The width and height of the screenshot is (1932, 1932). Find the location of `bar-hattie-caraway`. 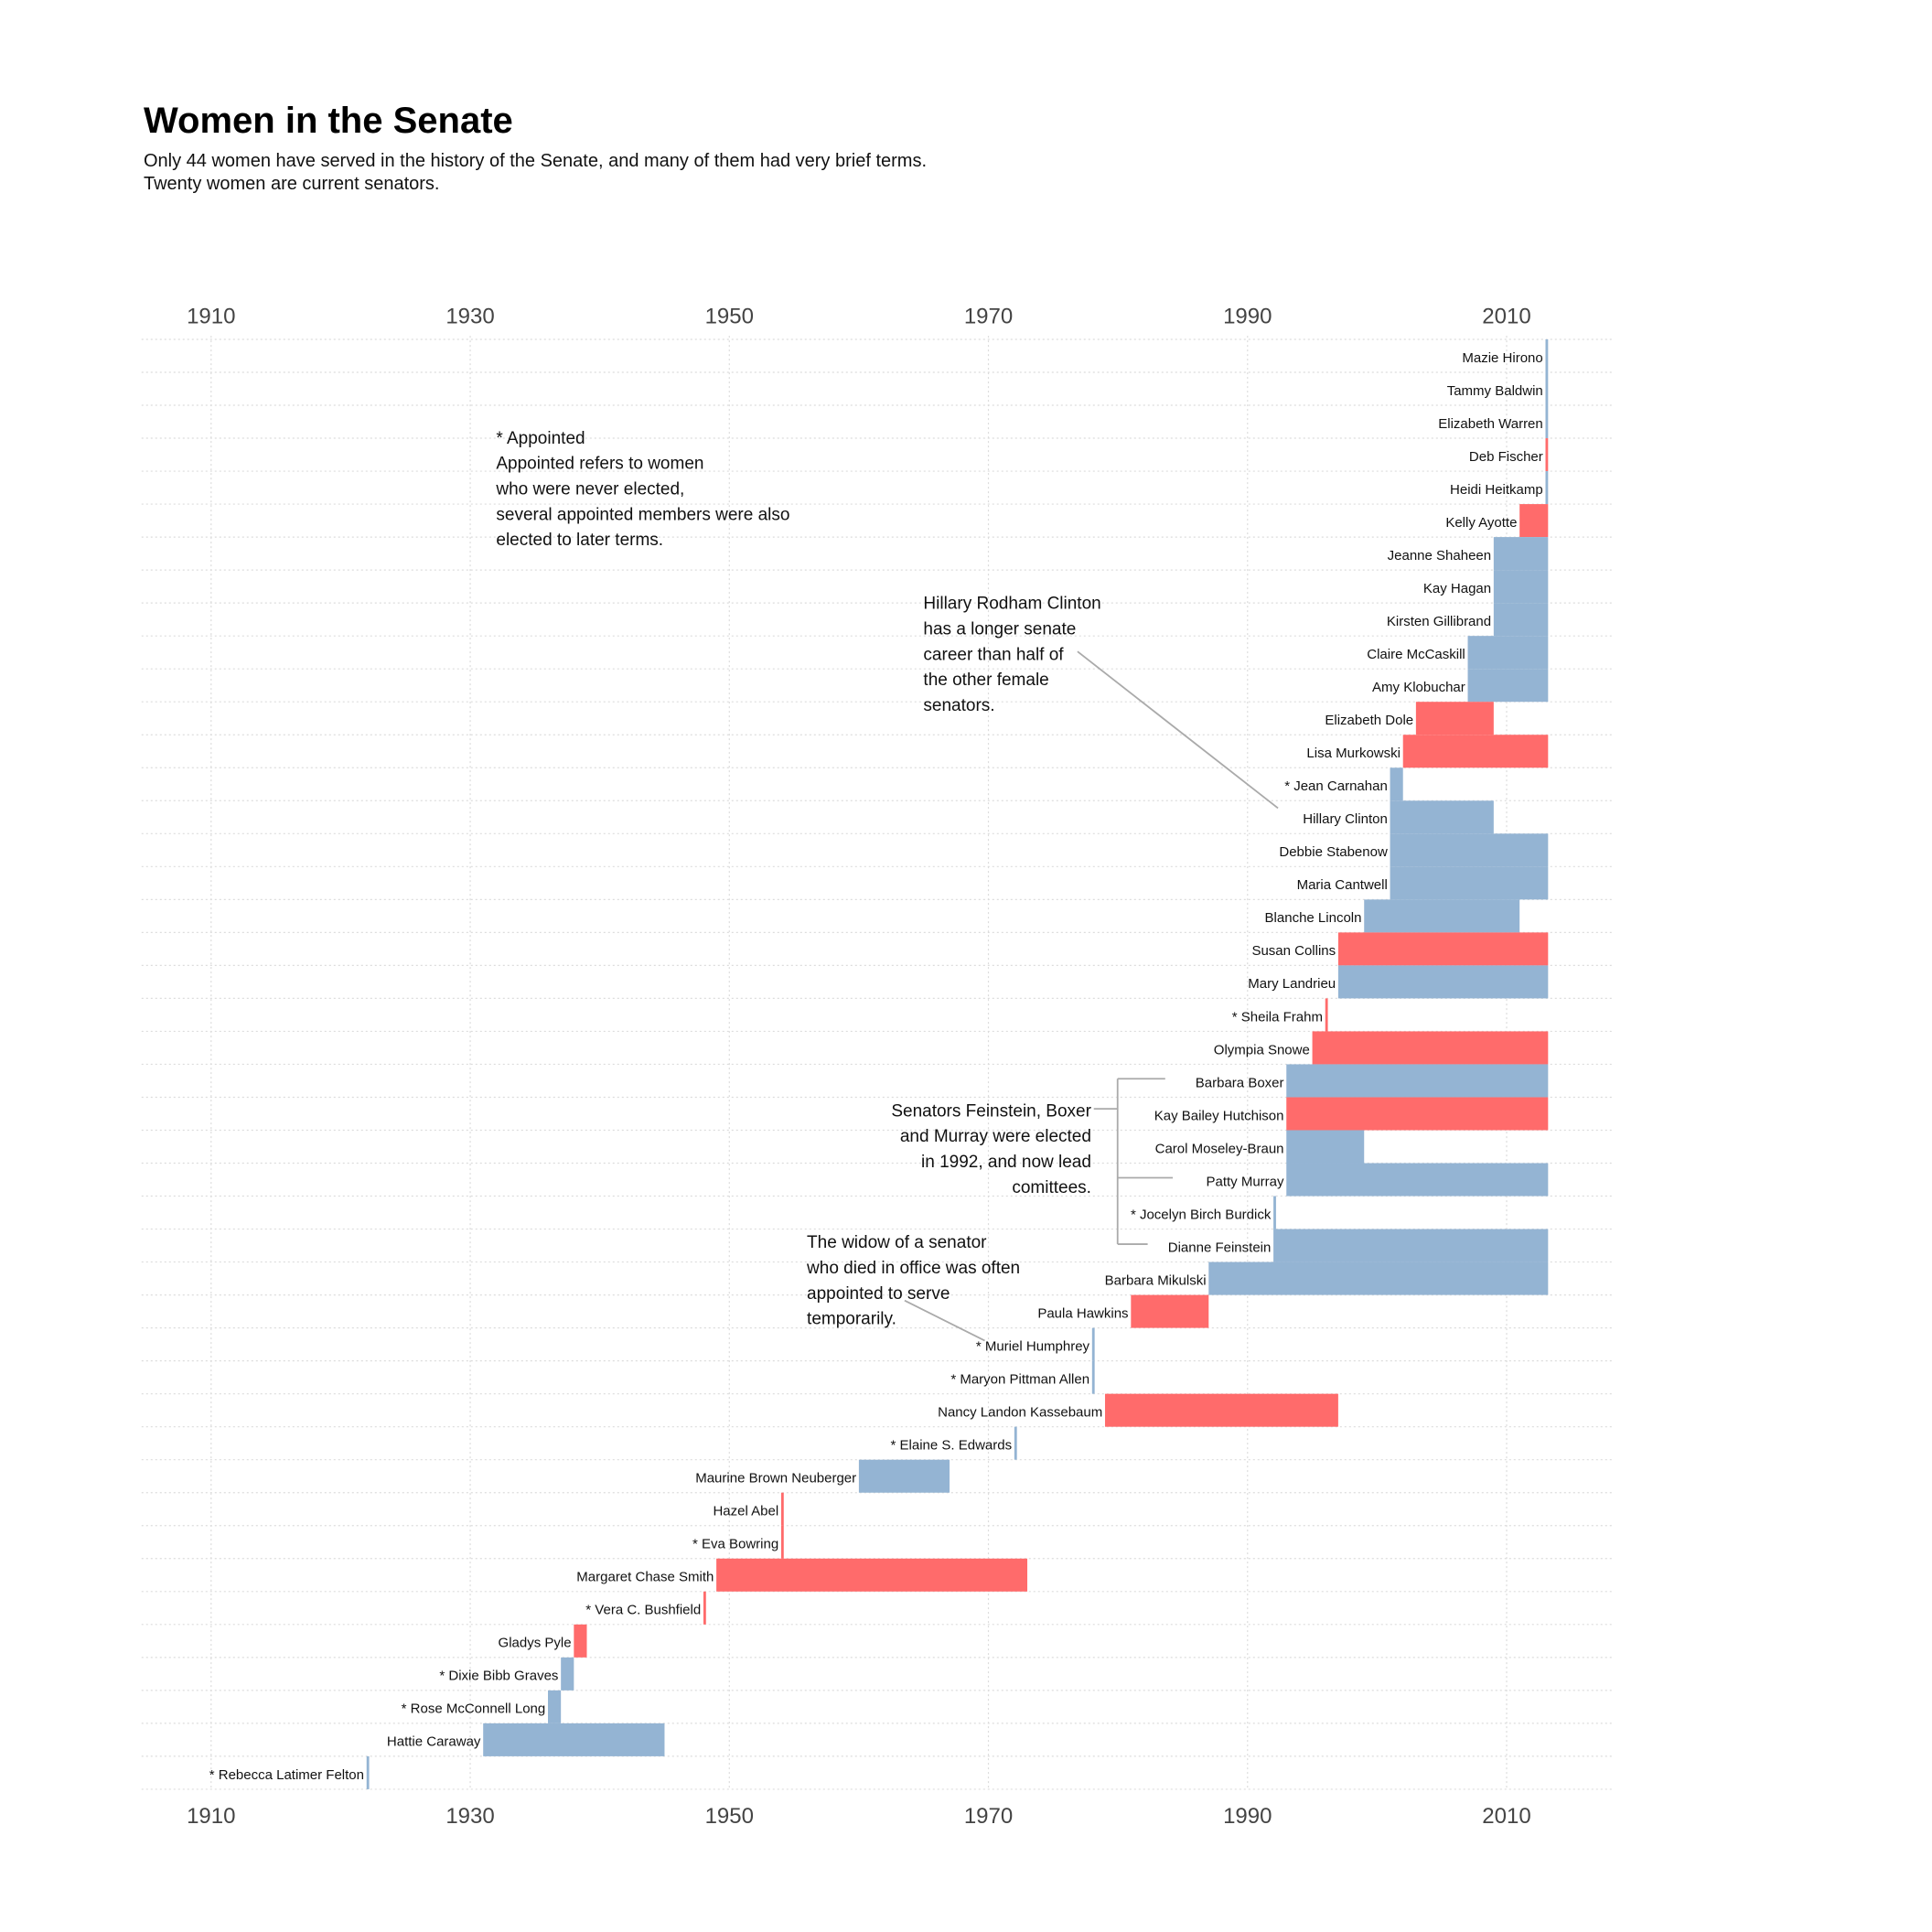

bar-hattie-caraway is located at coordinates (574, 1740).